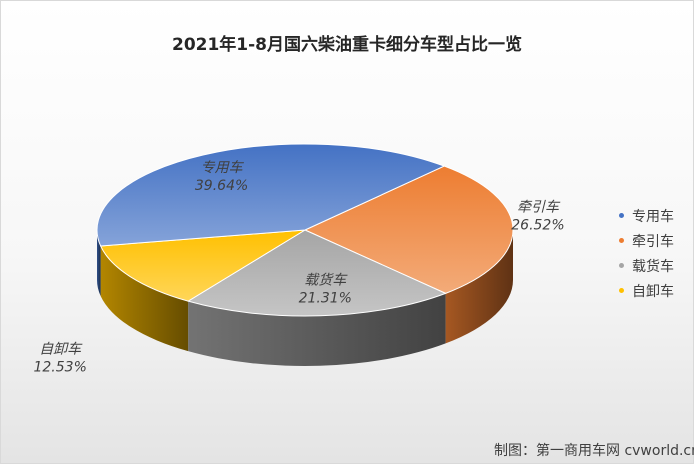 This screenshot has width=694, height=464. Describe the element at coordinates (317, 329) in the screenshot. I see `pie-side-载货车` at that location.